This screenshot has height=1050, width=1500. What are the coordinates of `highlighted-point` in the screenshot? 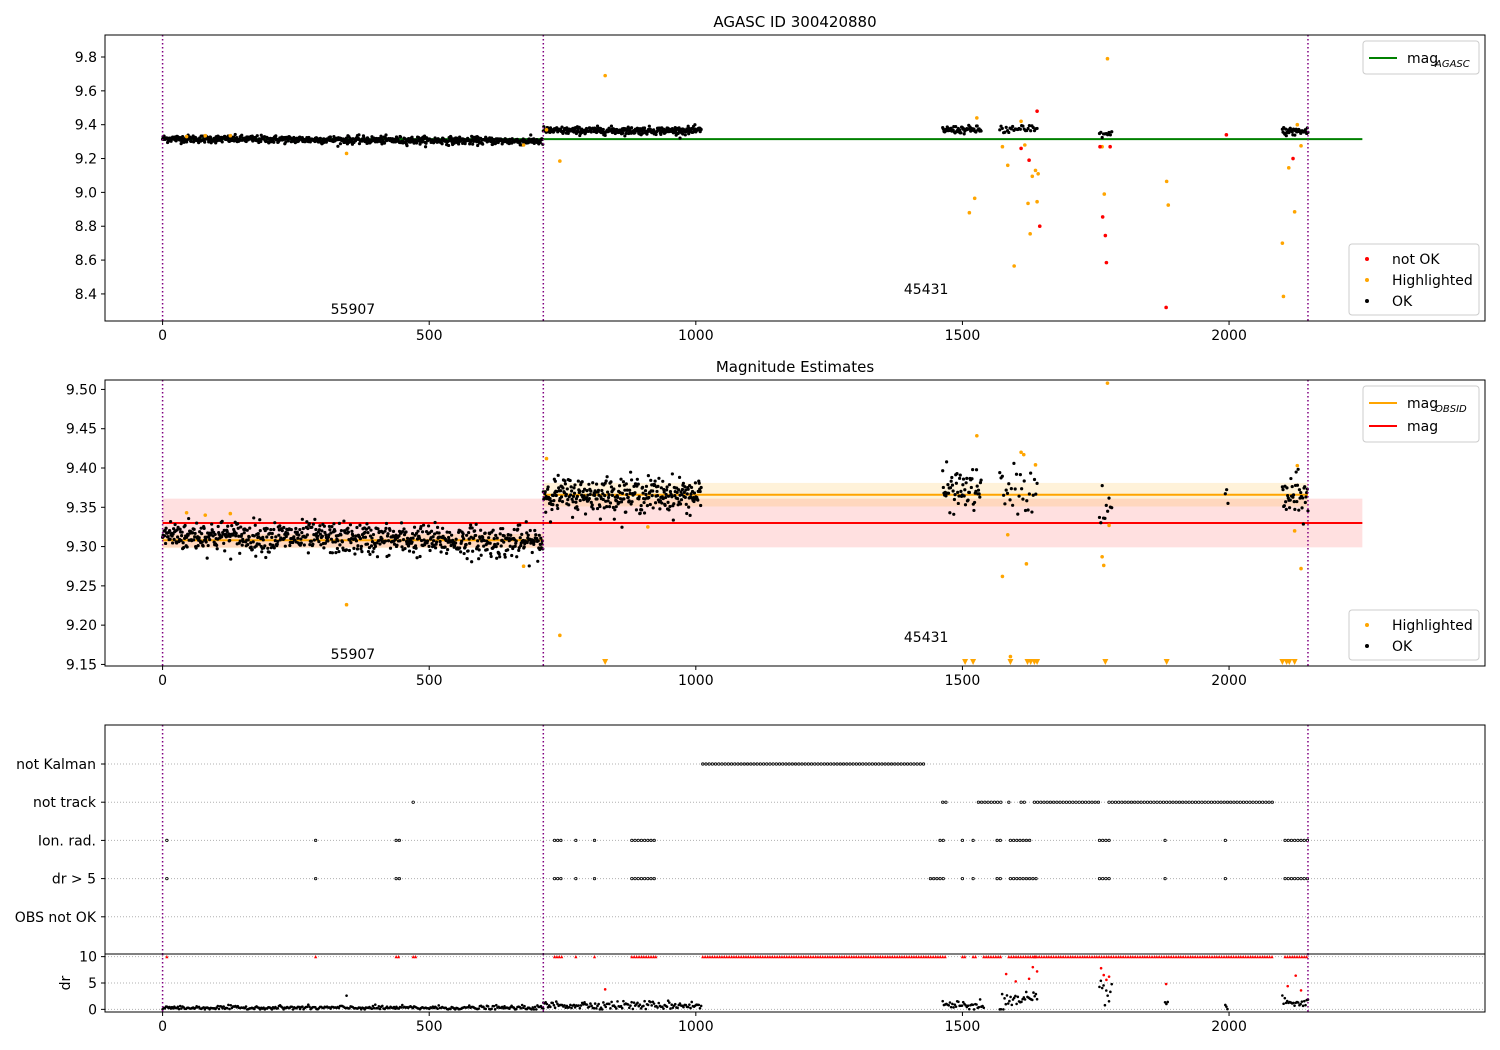 It's located at (1021, 452).